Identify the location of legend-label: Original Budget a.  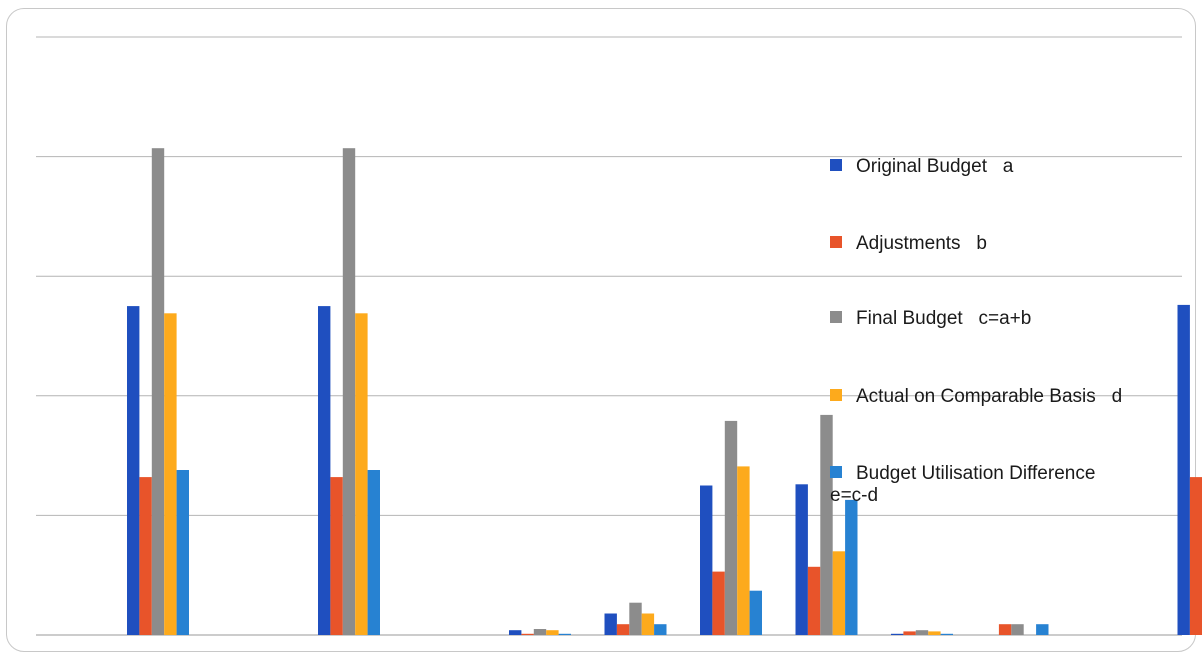
(935, 166).